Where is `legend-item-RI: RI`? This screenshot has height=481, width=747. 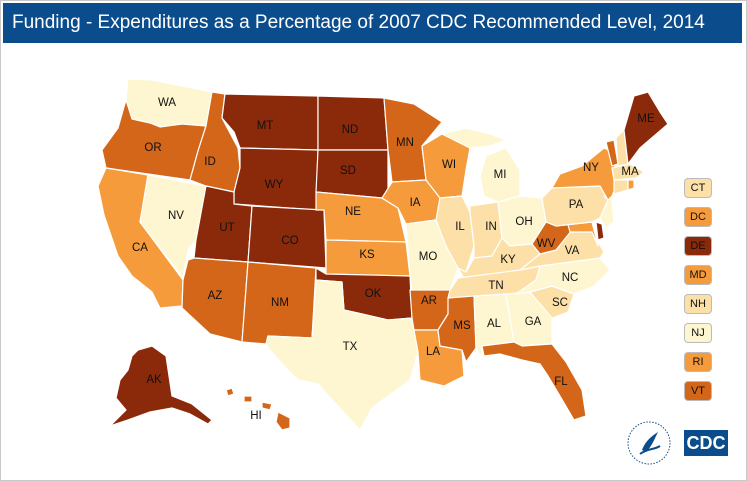
legend-item-RI: RI is located at coordinates (698, 362).